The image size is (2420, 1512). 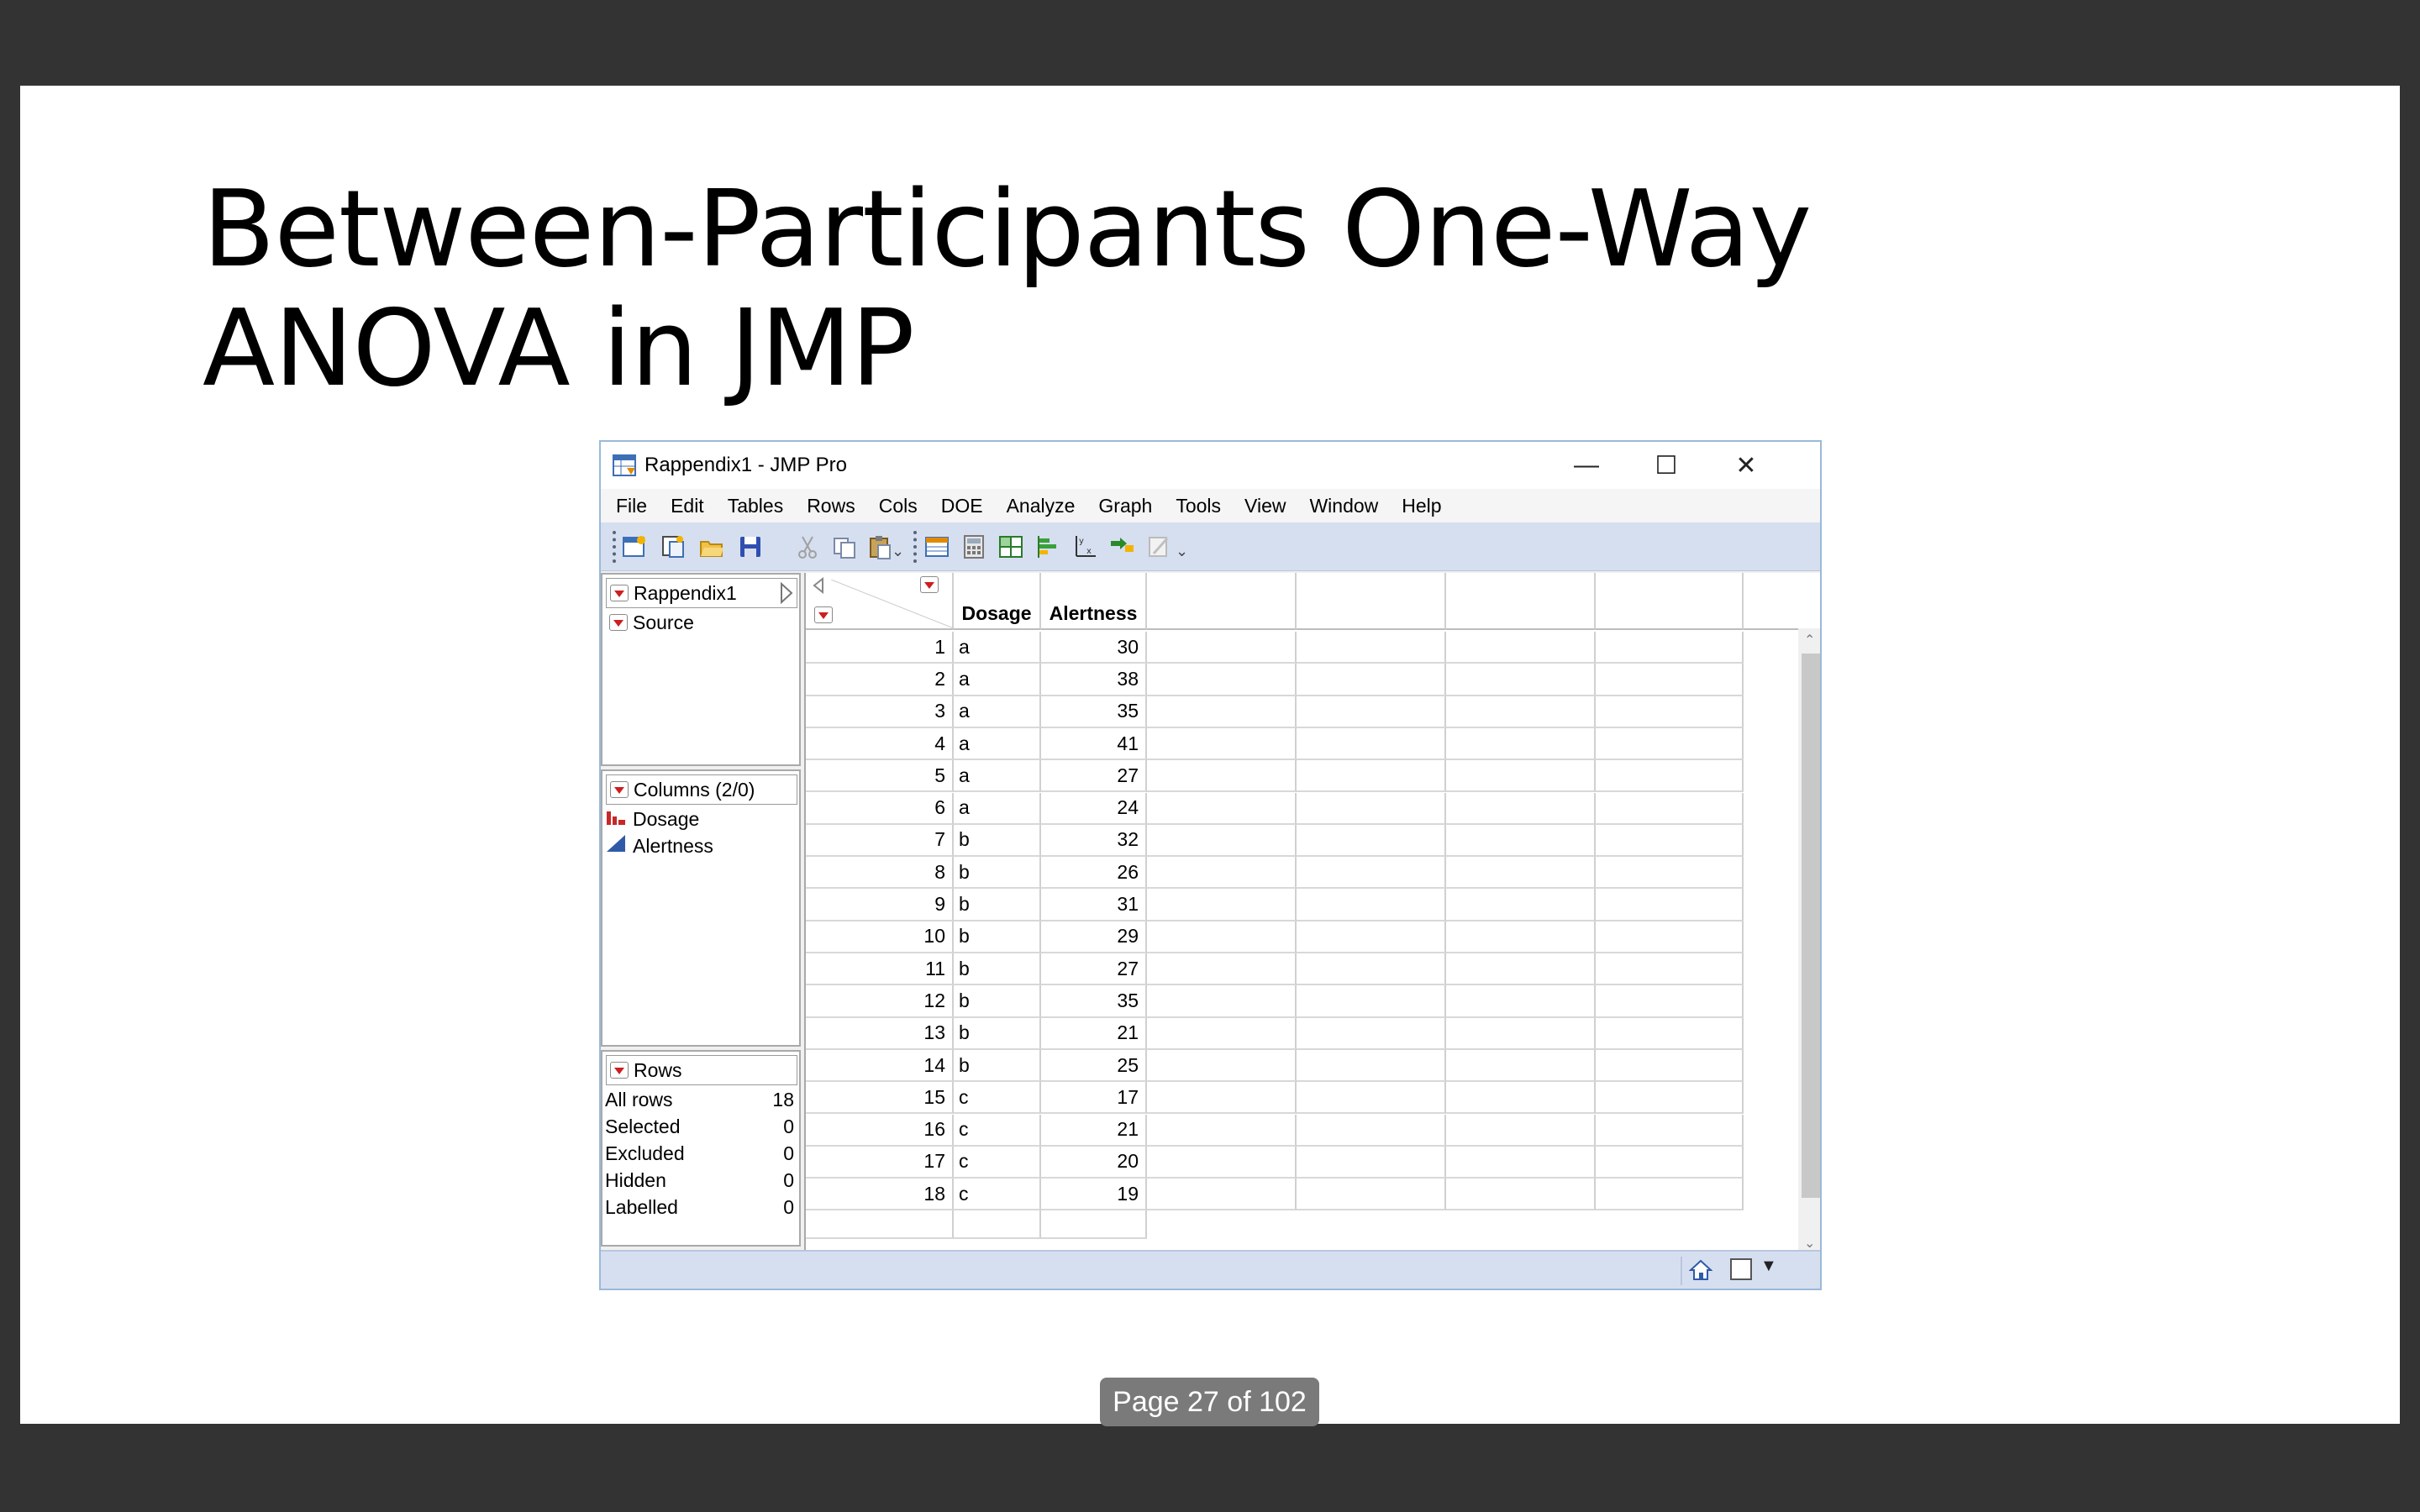 I want to click on table-row: 11 b 27, so click(x=1313, y=969).